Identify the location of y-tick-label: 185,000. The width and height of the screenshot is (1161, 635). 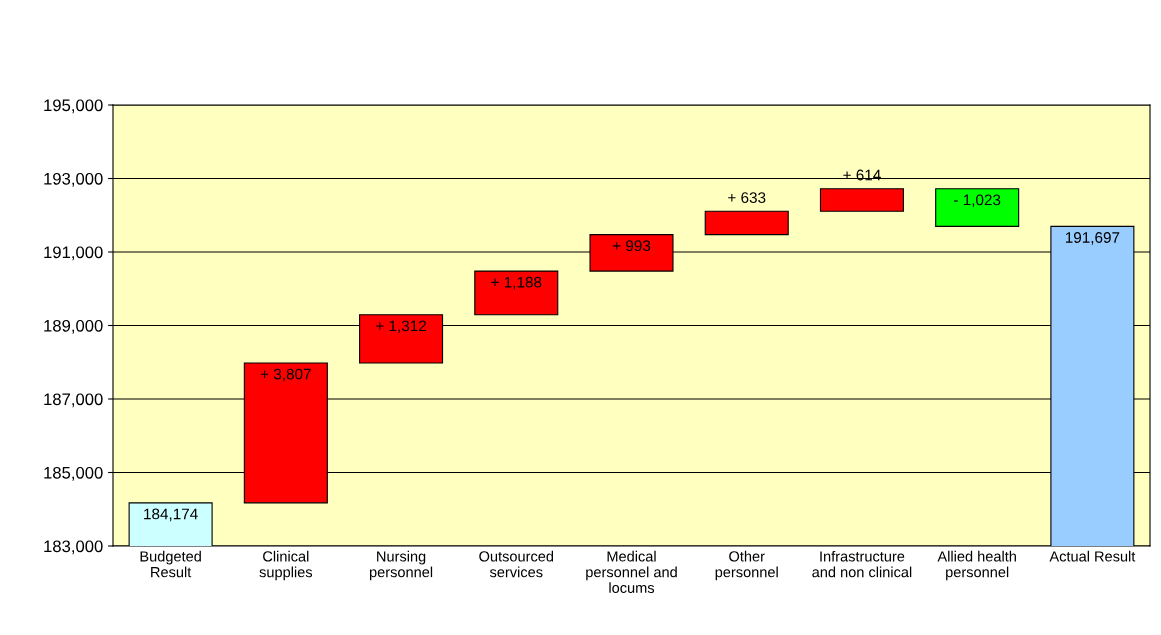
(73, 473).